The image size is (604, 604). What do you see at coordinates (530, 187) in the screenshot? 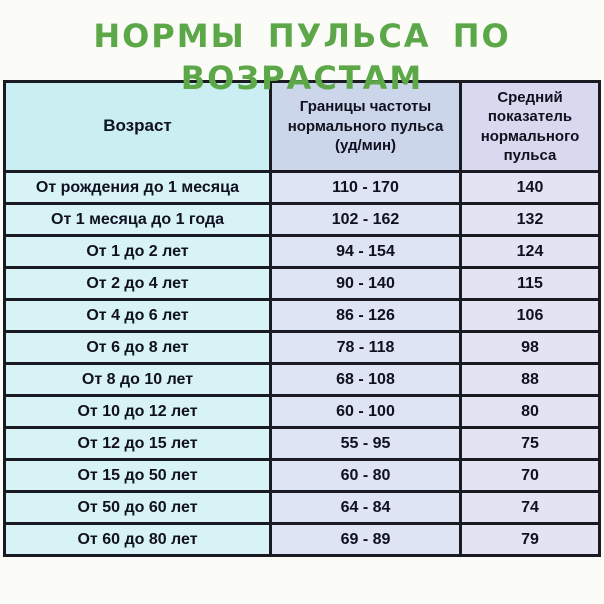
I see `cell-avg: 140` at bounding box center [530, 187].